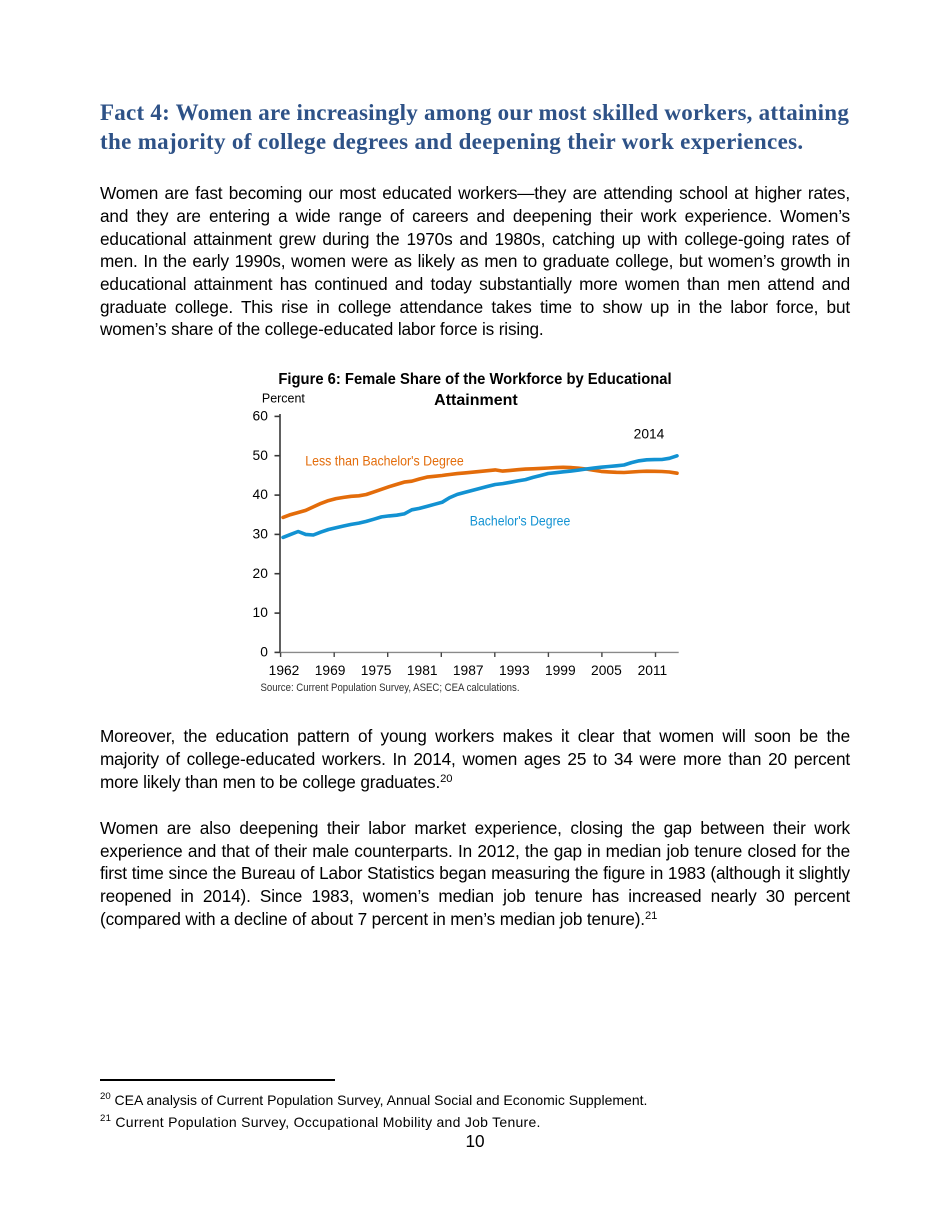  What do you see at coordinates (649, 433) in the screenshot?
I see `svg-text: 2014` at bounding box center [649, 433].